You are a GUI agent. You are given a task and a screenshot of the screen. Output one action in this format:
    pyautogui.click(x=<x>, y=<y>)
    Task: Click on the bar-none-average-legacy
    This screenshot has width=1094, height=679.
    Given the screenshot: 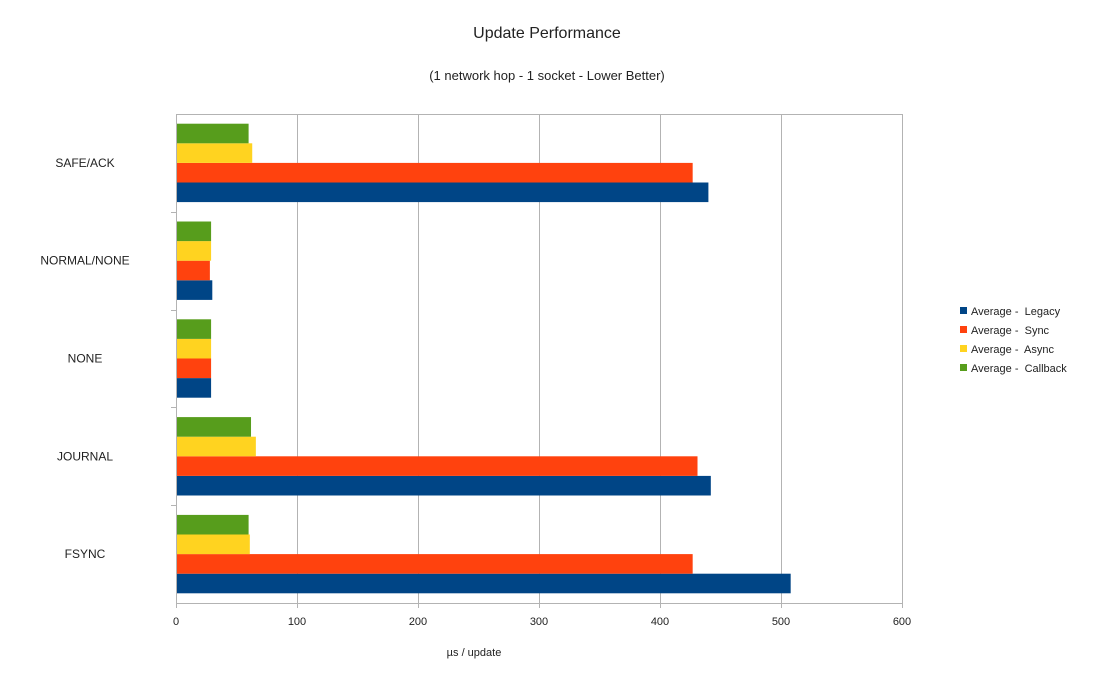 What is the action you would take?
    pyautogui.click(x=194, y=388)
    